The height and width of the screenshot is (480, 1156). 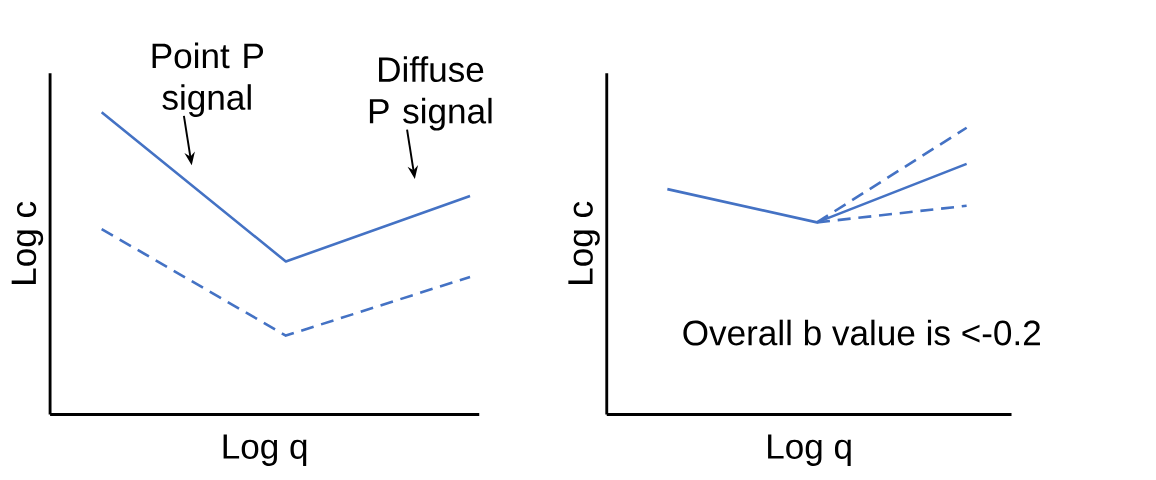 What do you see at coordinates (861, 332) in the screenshot?
I see `annotation: Overall b value is <-0.2` at bounding box center [861, 332].